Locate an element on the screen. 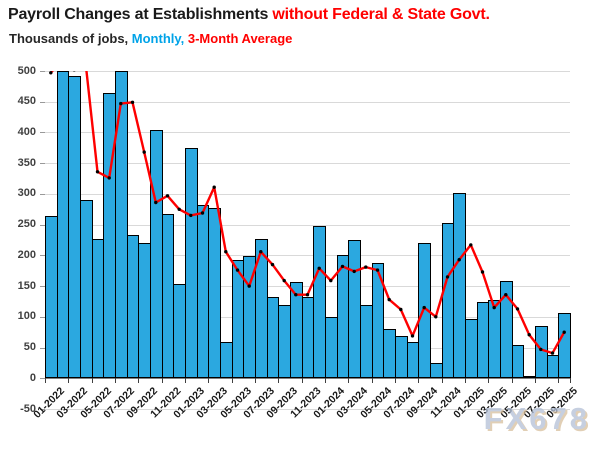 Image resolution: width=600 pixels, height=473 pixels. bar-09-2024 is located at coordinates (424, 310).